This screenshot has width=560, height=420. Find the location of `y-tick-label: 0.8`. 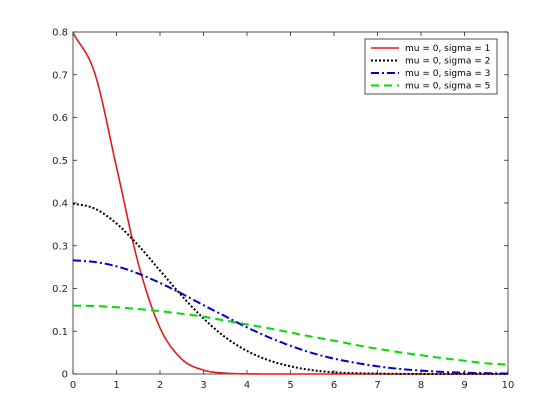

y-tick-label: 0.8 is located at coordinates (60, 33).